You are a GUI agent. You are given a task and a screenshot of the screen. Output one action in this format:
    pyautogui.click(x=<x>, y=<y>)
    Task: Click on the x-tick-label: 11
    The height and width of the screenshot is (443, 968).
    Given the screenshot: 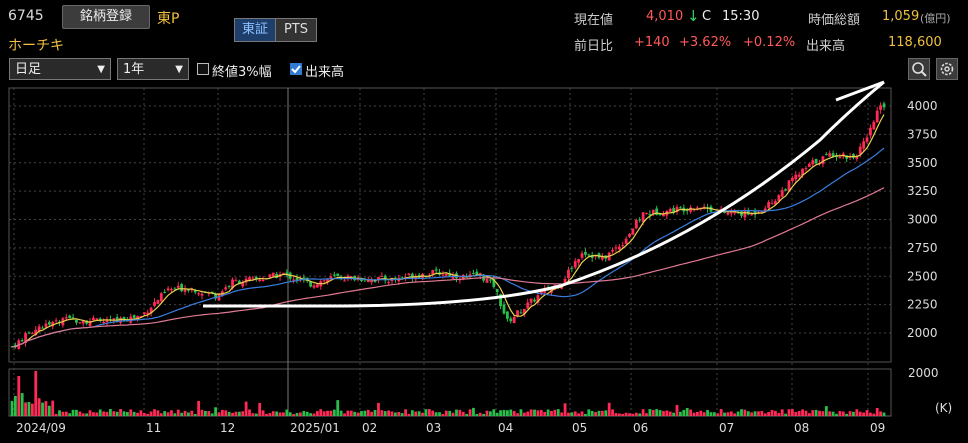 What is the action you would take?
    pyautogui.click(x=153, y=428)
    